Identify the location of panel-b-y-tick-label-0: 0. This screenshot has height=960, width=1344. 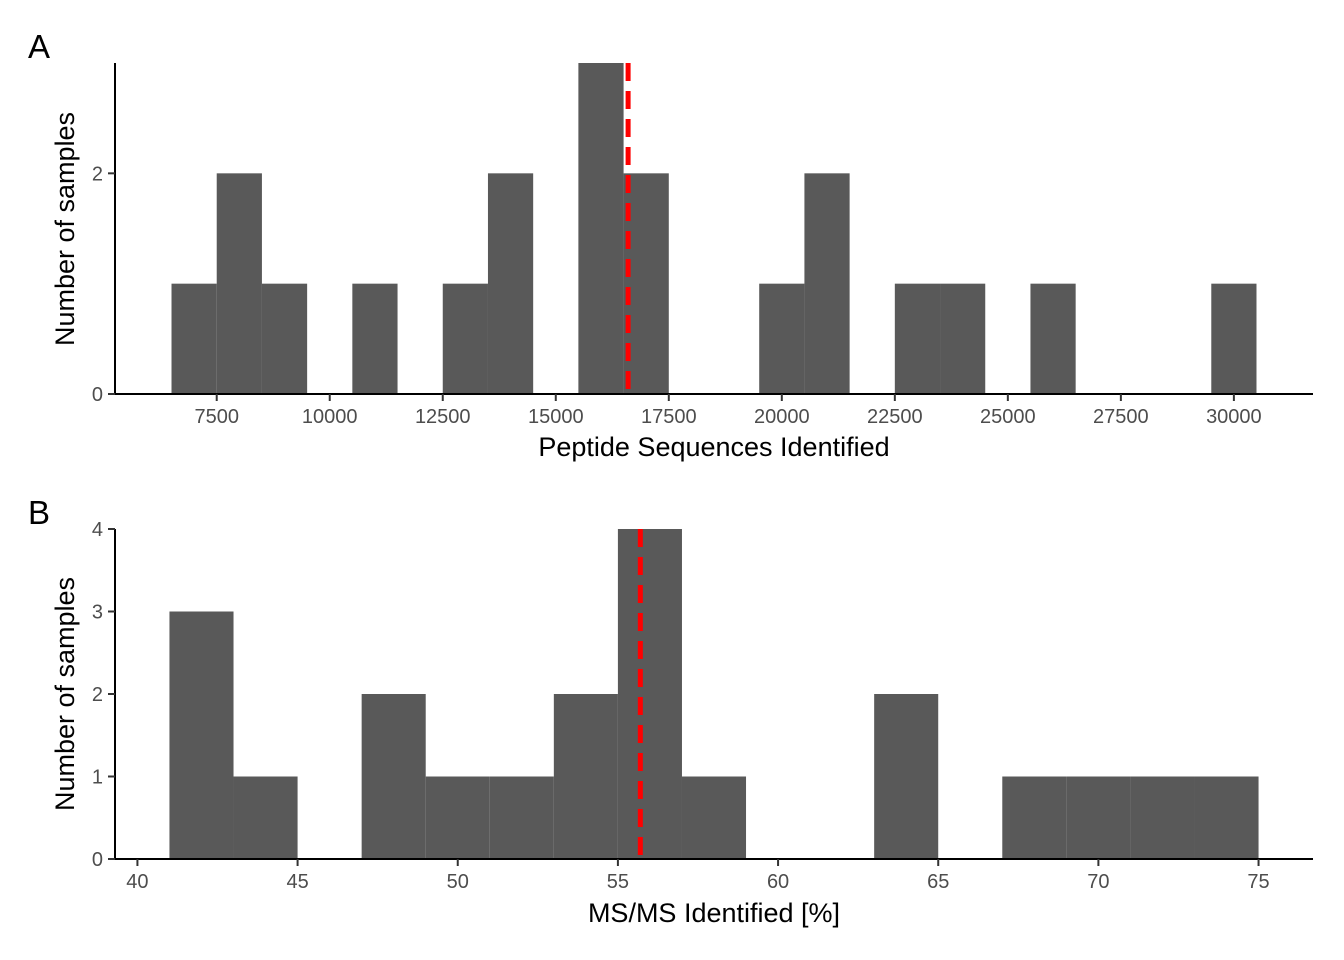
(97, 860).